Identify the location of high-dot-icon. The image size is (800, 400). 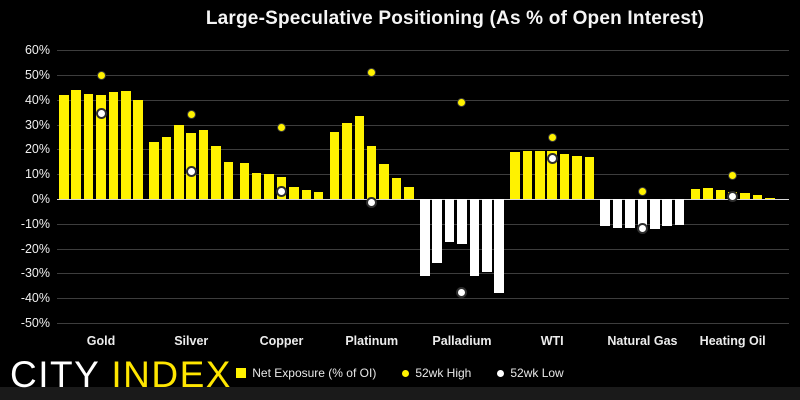
(406, 373).